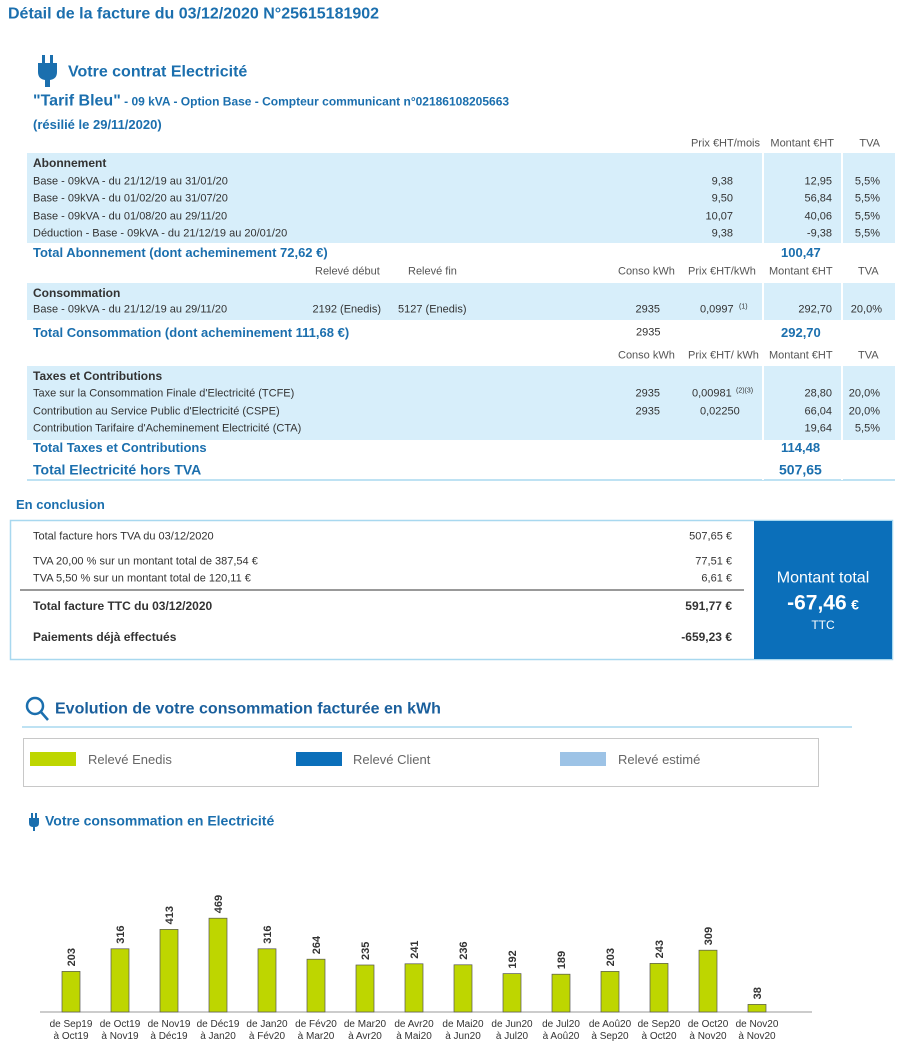  I want to click on summary-label: Total facture hors TVA du 03/12/2020, so click(123, 536).